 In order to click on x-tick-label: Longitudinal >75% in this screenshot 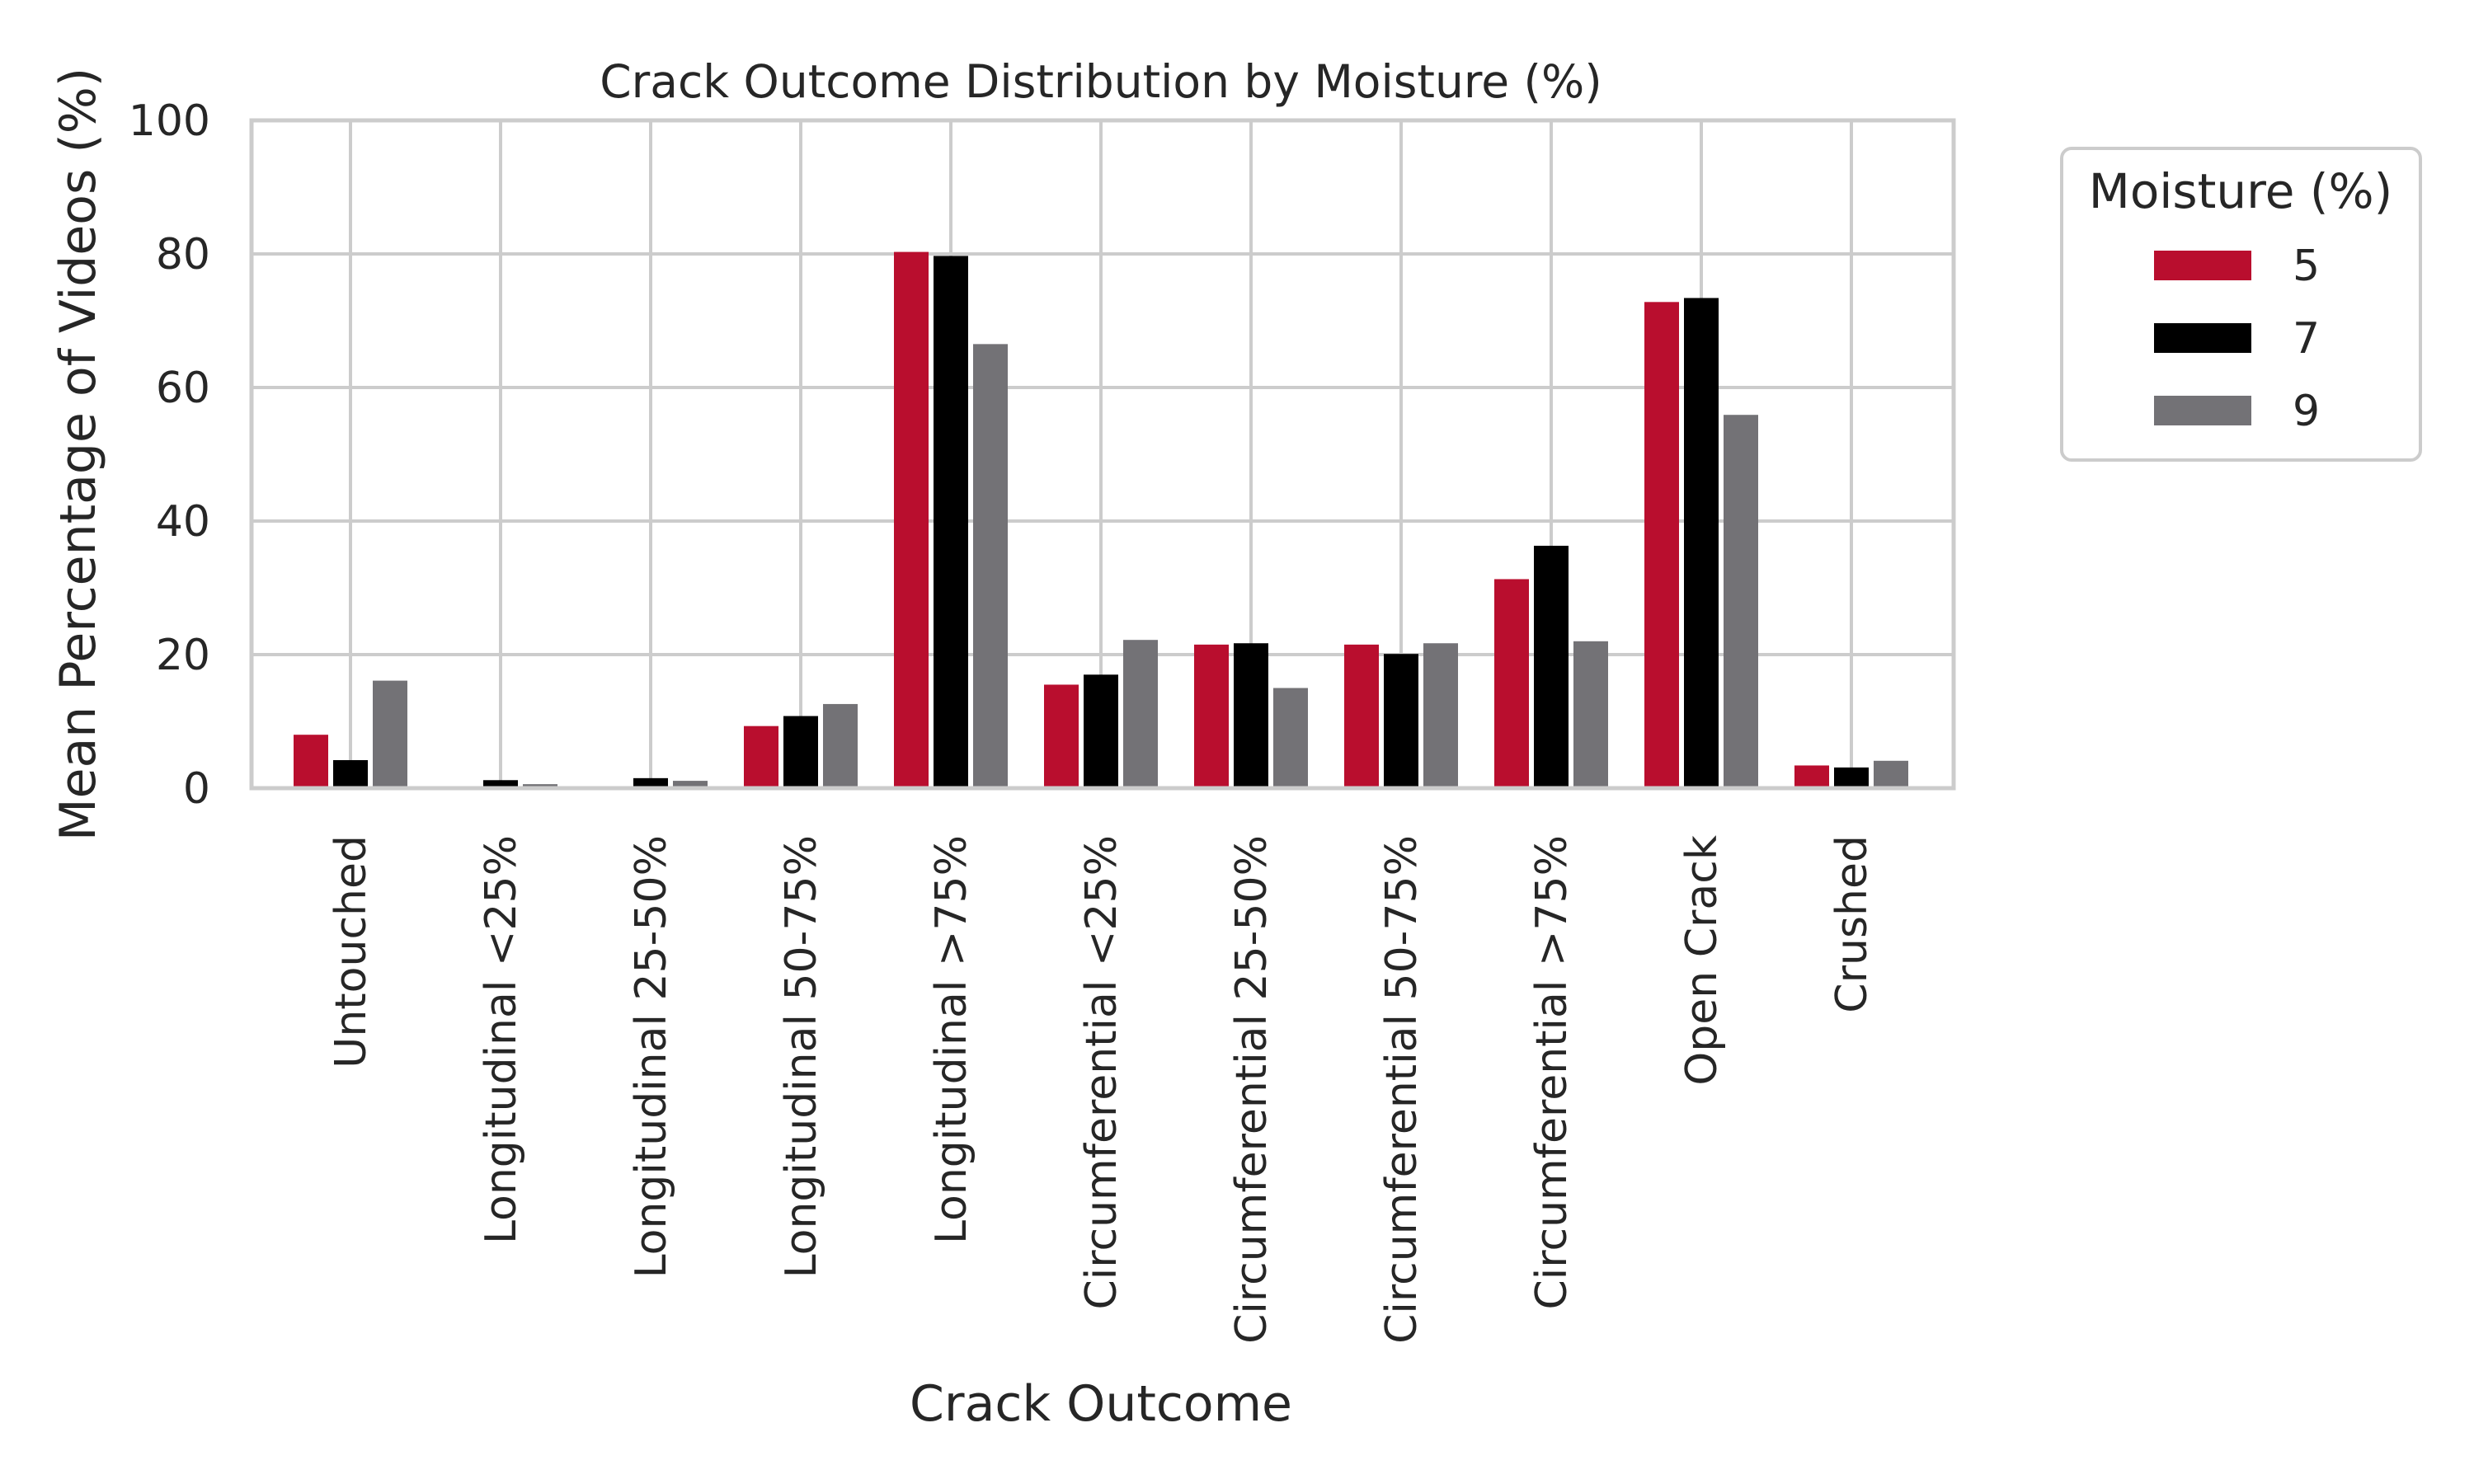, I will do `click(951, 1039)`.